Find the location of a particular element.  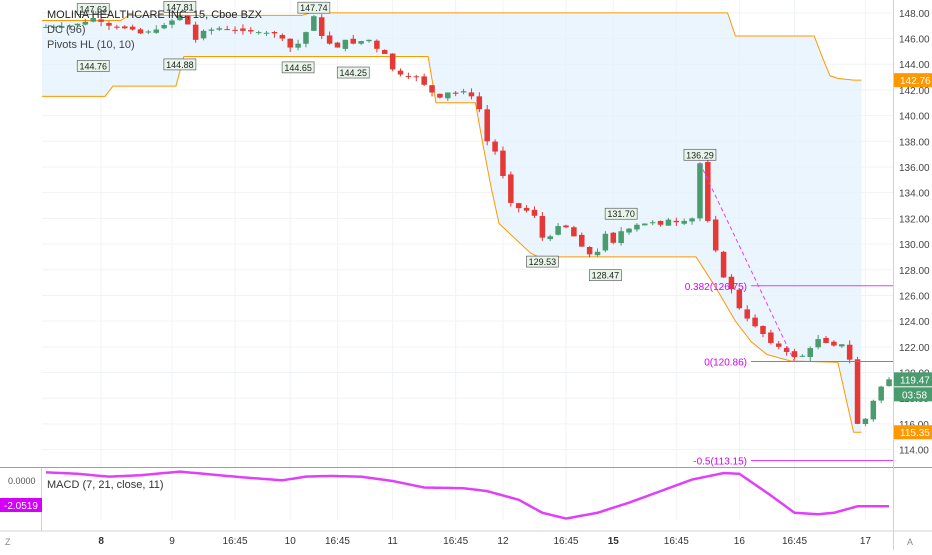

pivot-label-low: 129.53 is located at coordinates (543, 262).